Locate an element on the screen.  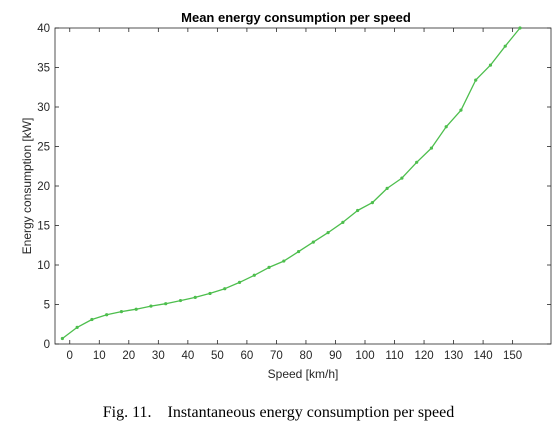
y-tick-label: 40 is located at coordinates (43, 29).